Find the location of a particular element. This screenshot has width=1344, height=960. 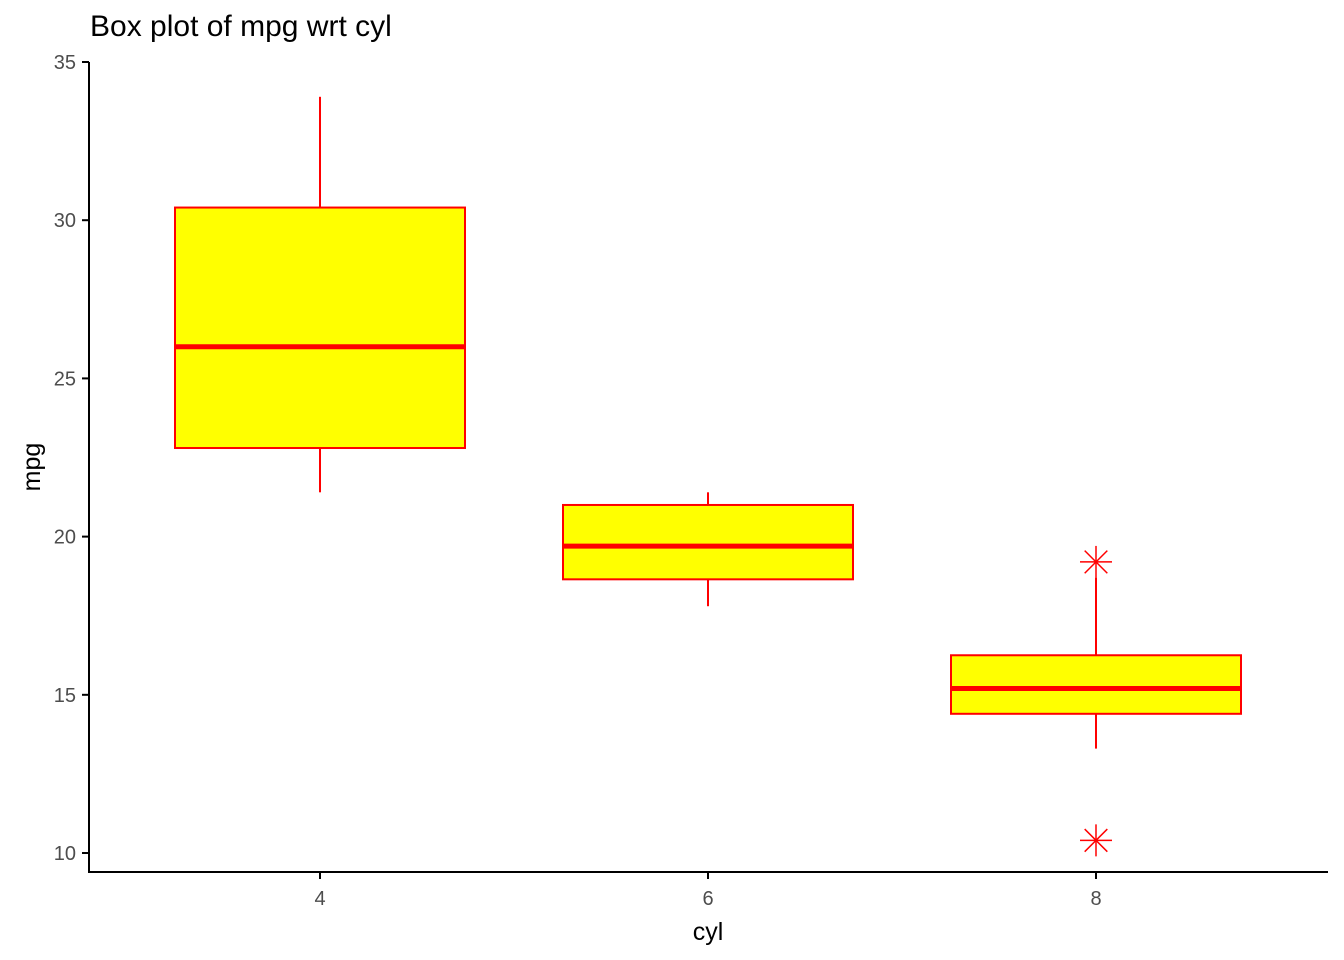

x-axis-title: cyl is located at coordinates (708, 932).